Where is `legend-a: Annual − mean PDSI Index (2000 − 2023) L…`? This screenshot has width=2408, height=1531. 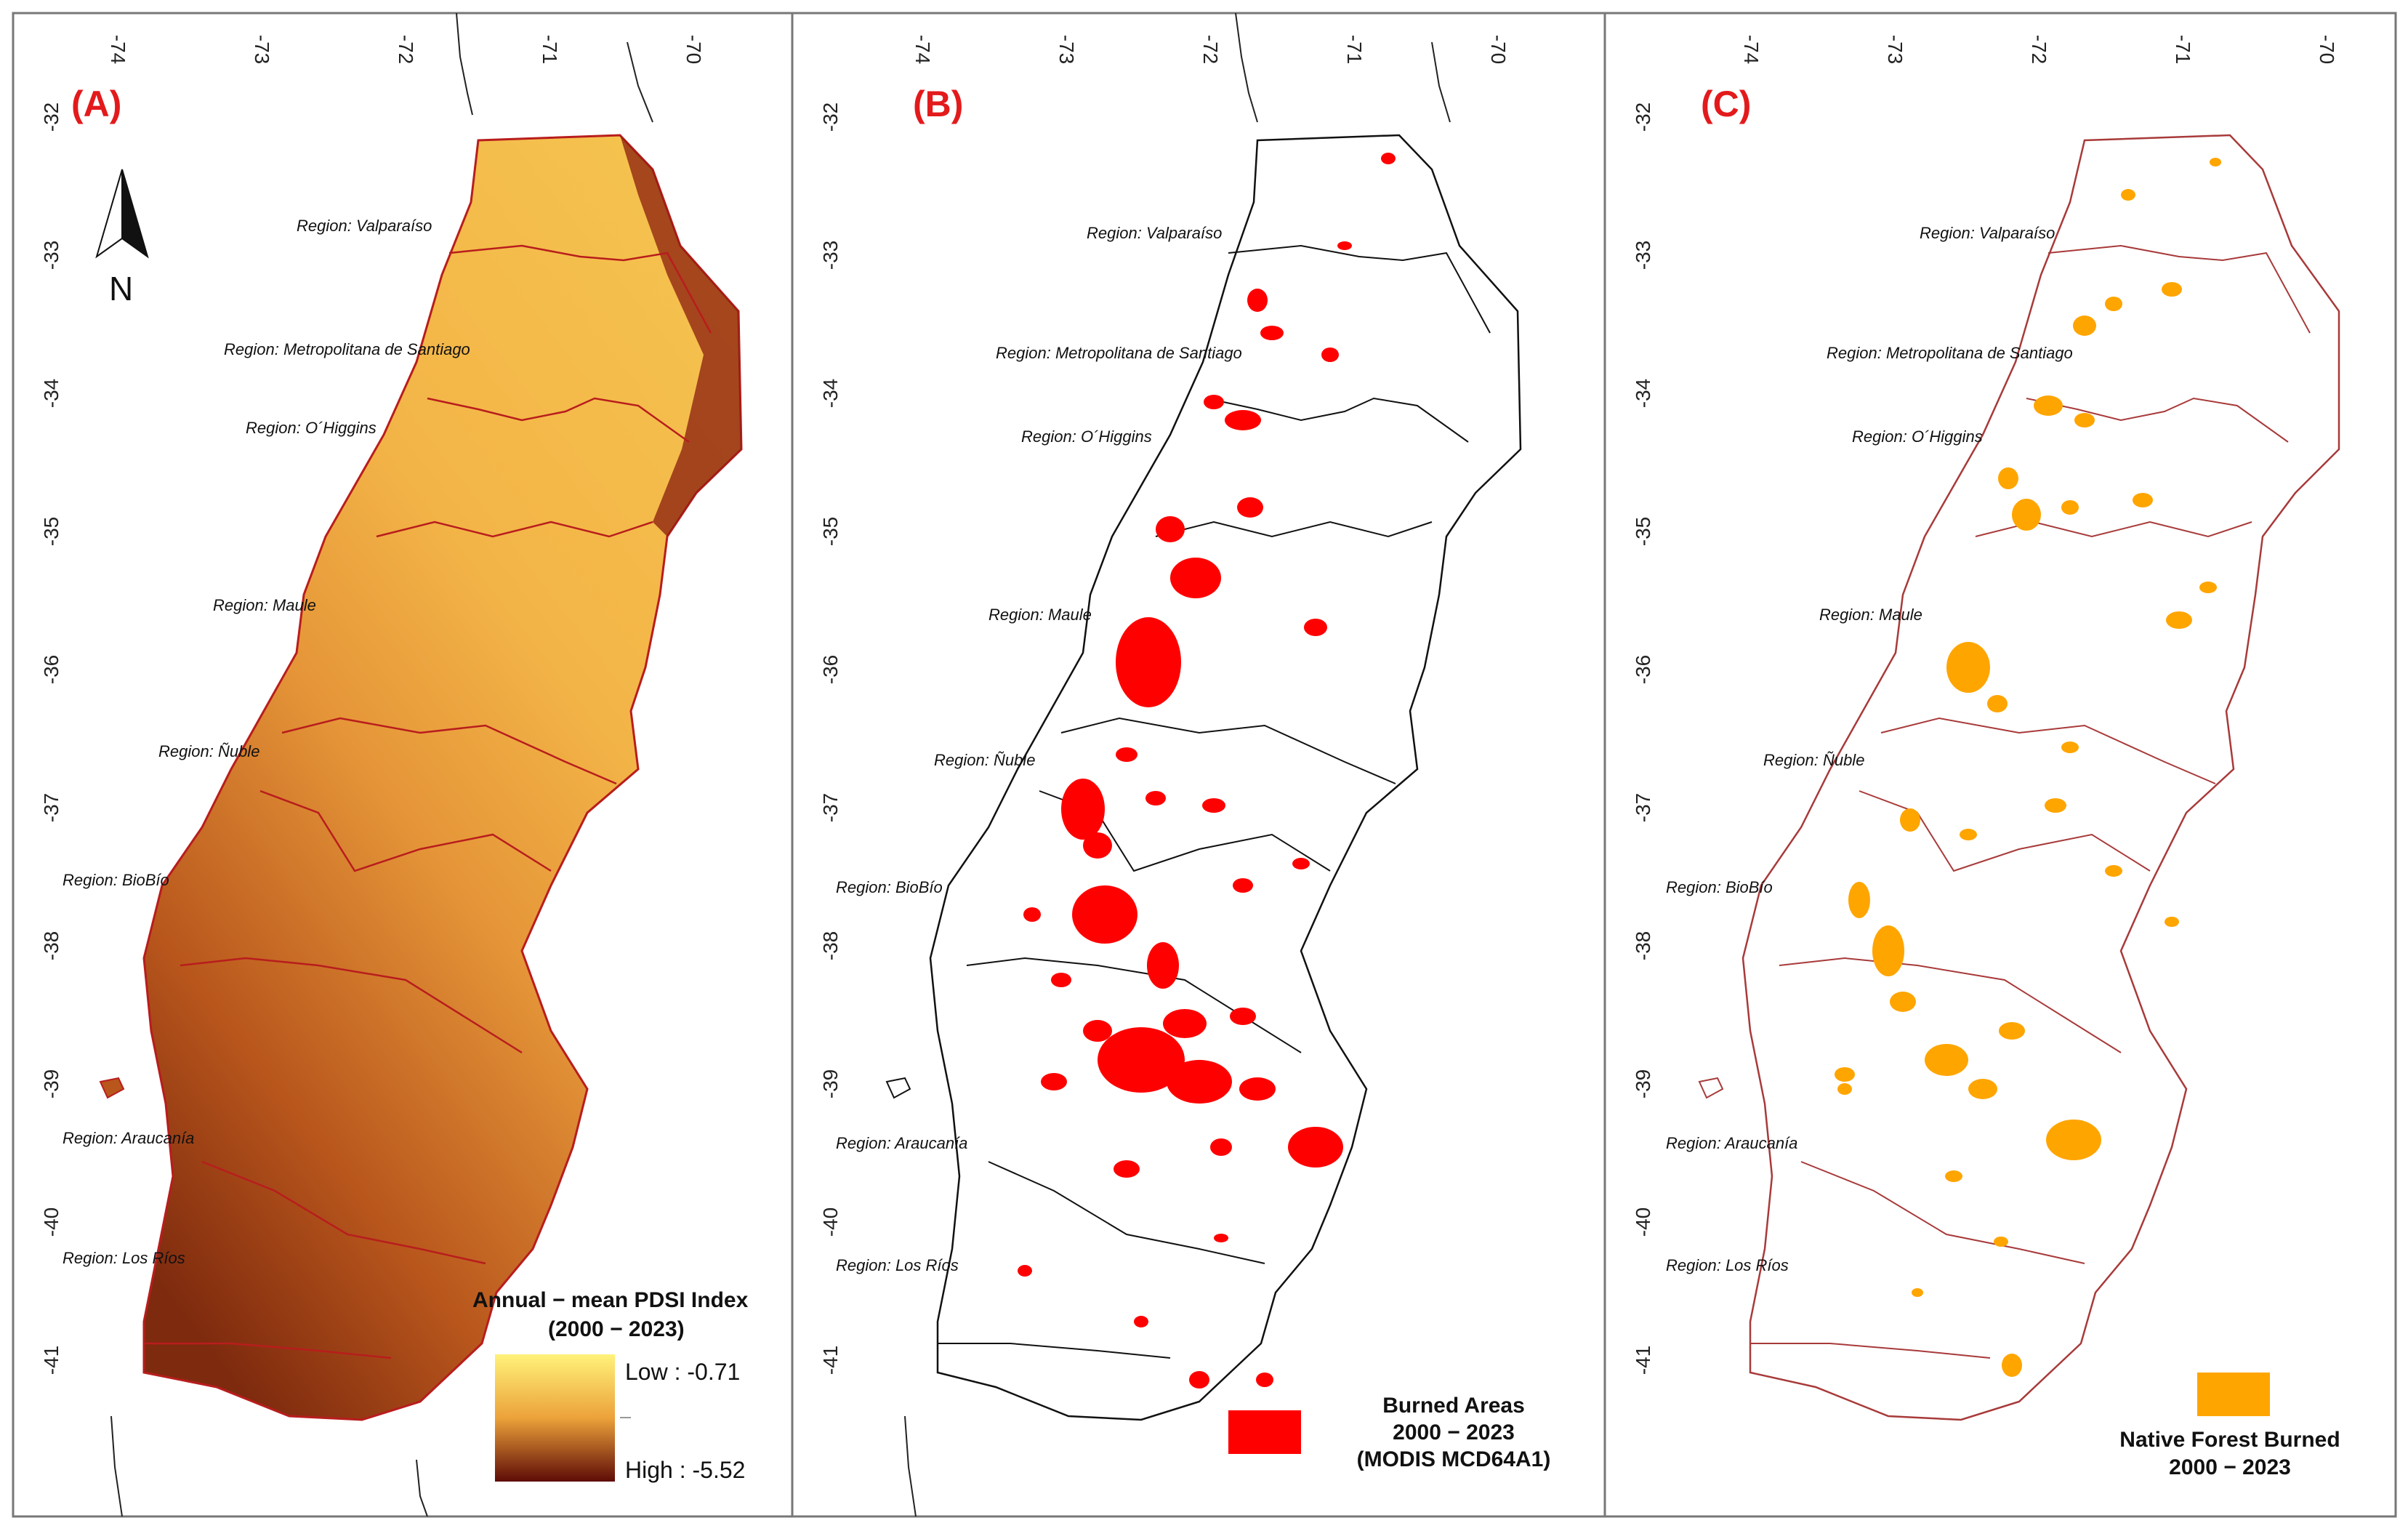
legend-a: Annual − mean PDSI Index (2000 − 2023) L… is located at coordinates (610, 1385).